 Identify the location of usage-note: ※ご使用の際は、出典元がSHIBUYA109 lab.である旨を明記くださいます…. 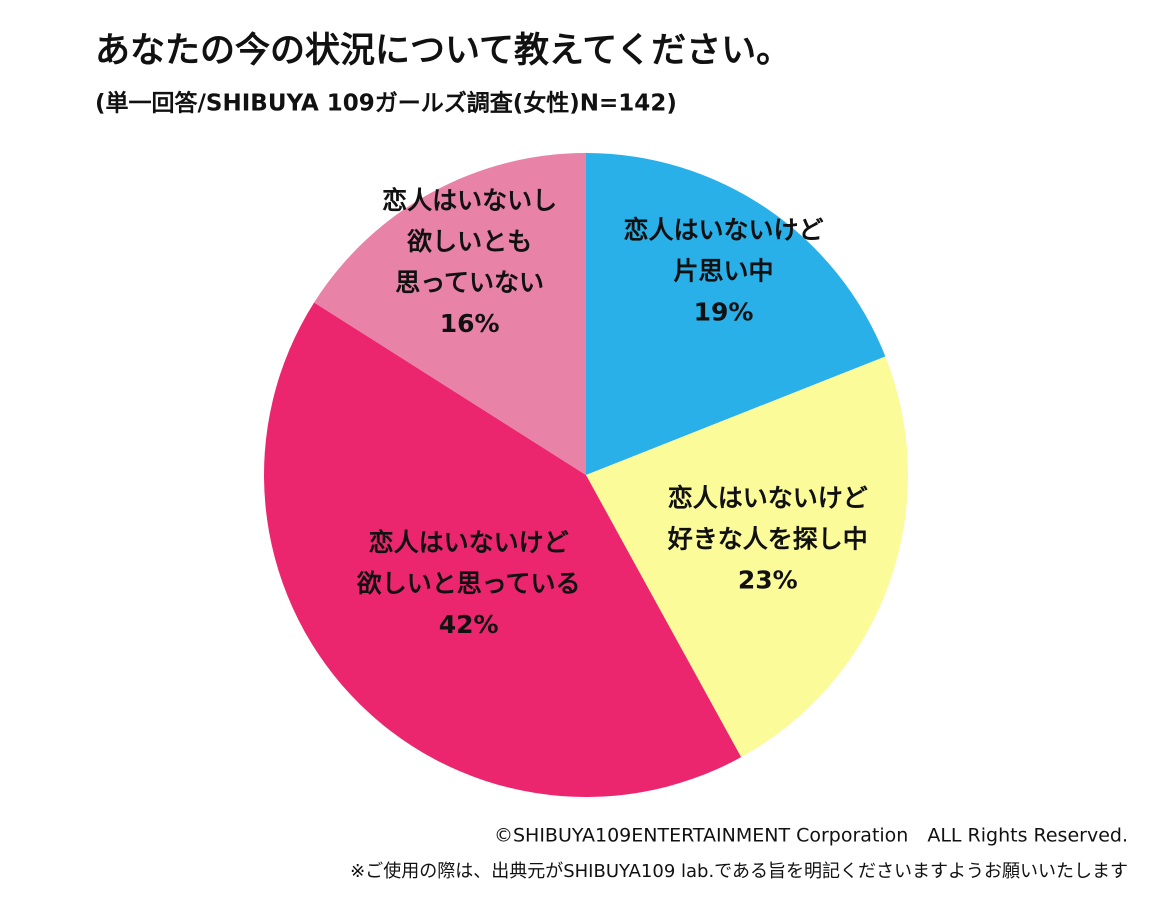
(739, 871).